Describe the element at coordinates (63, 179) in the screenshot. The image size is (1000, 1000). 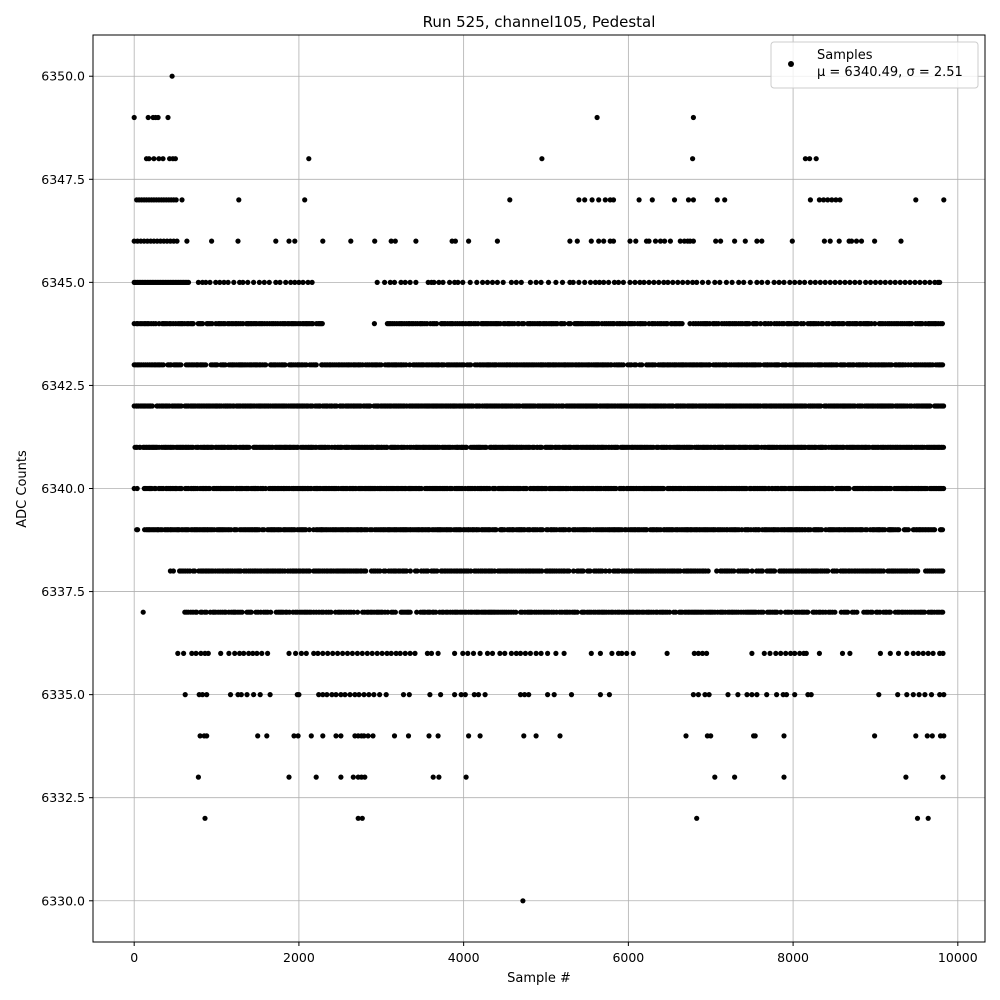
I see `y-tick-label: 6347.5` at that location.